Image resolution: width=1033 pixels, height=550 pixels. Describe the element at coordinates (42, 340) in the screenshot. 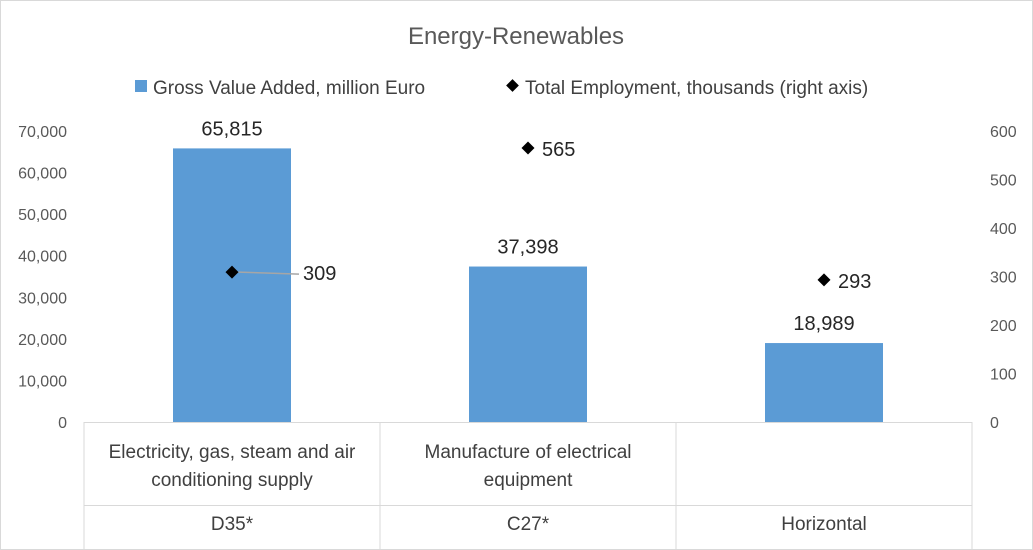

I see `left-tick-label: 20,000` at that location.